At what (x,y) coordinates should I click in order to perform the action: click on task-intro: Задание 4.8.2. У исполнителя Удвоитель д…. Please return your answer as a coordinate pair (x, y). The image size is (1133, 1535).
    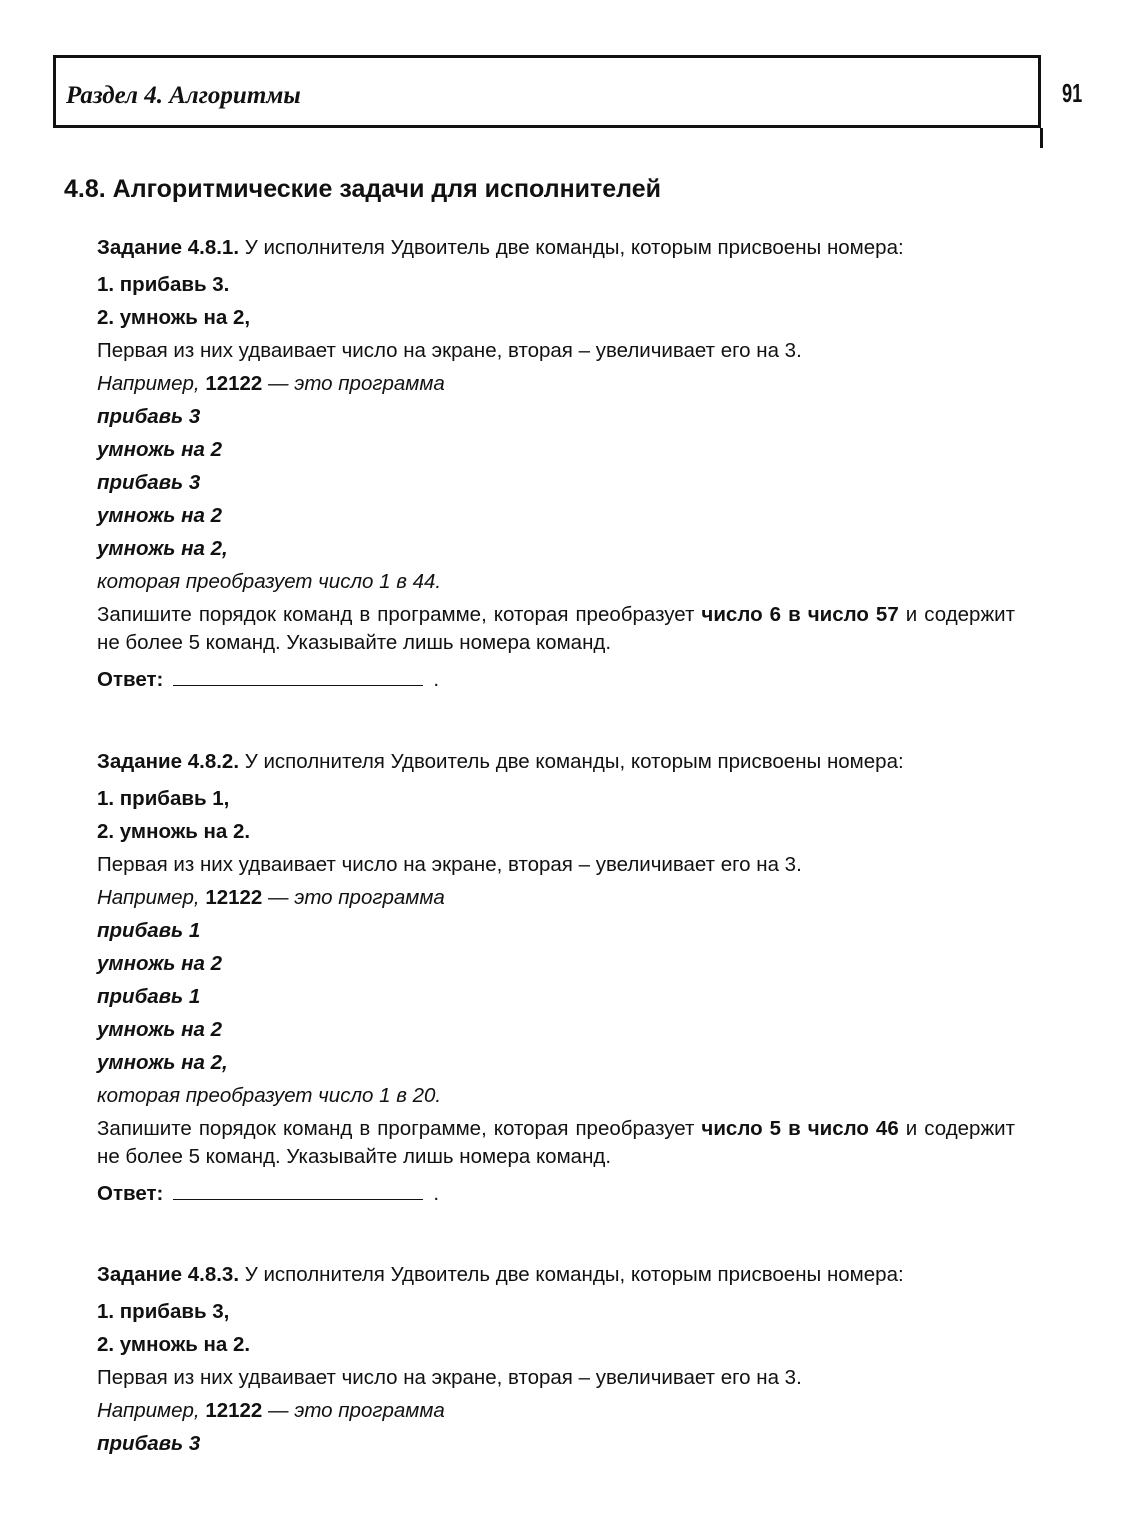
    Looking at the image, I should click on (500, 761).